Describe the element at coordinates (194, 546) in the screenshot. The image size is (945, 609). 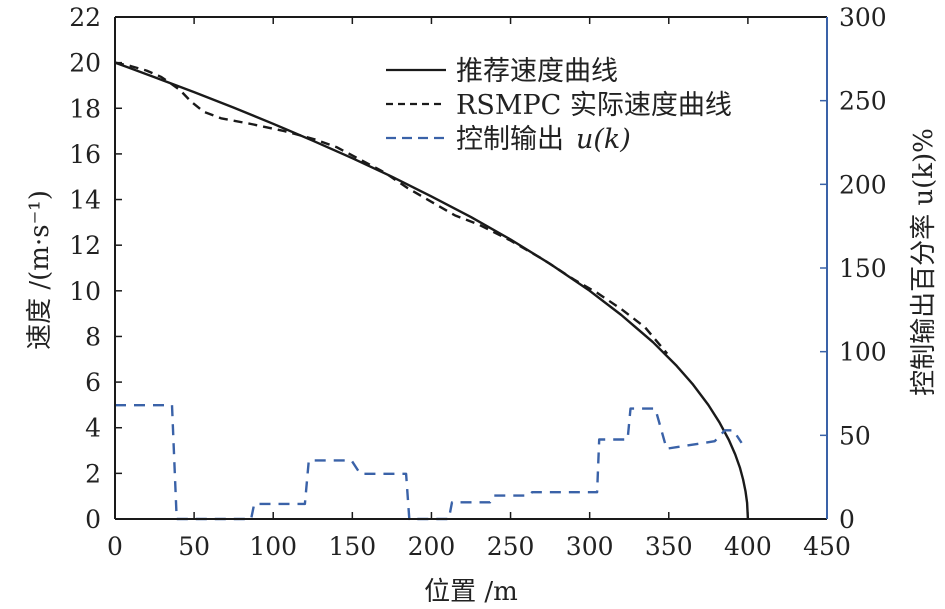
I see `x-tick-label: 50` at that location.